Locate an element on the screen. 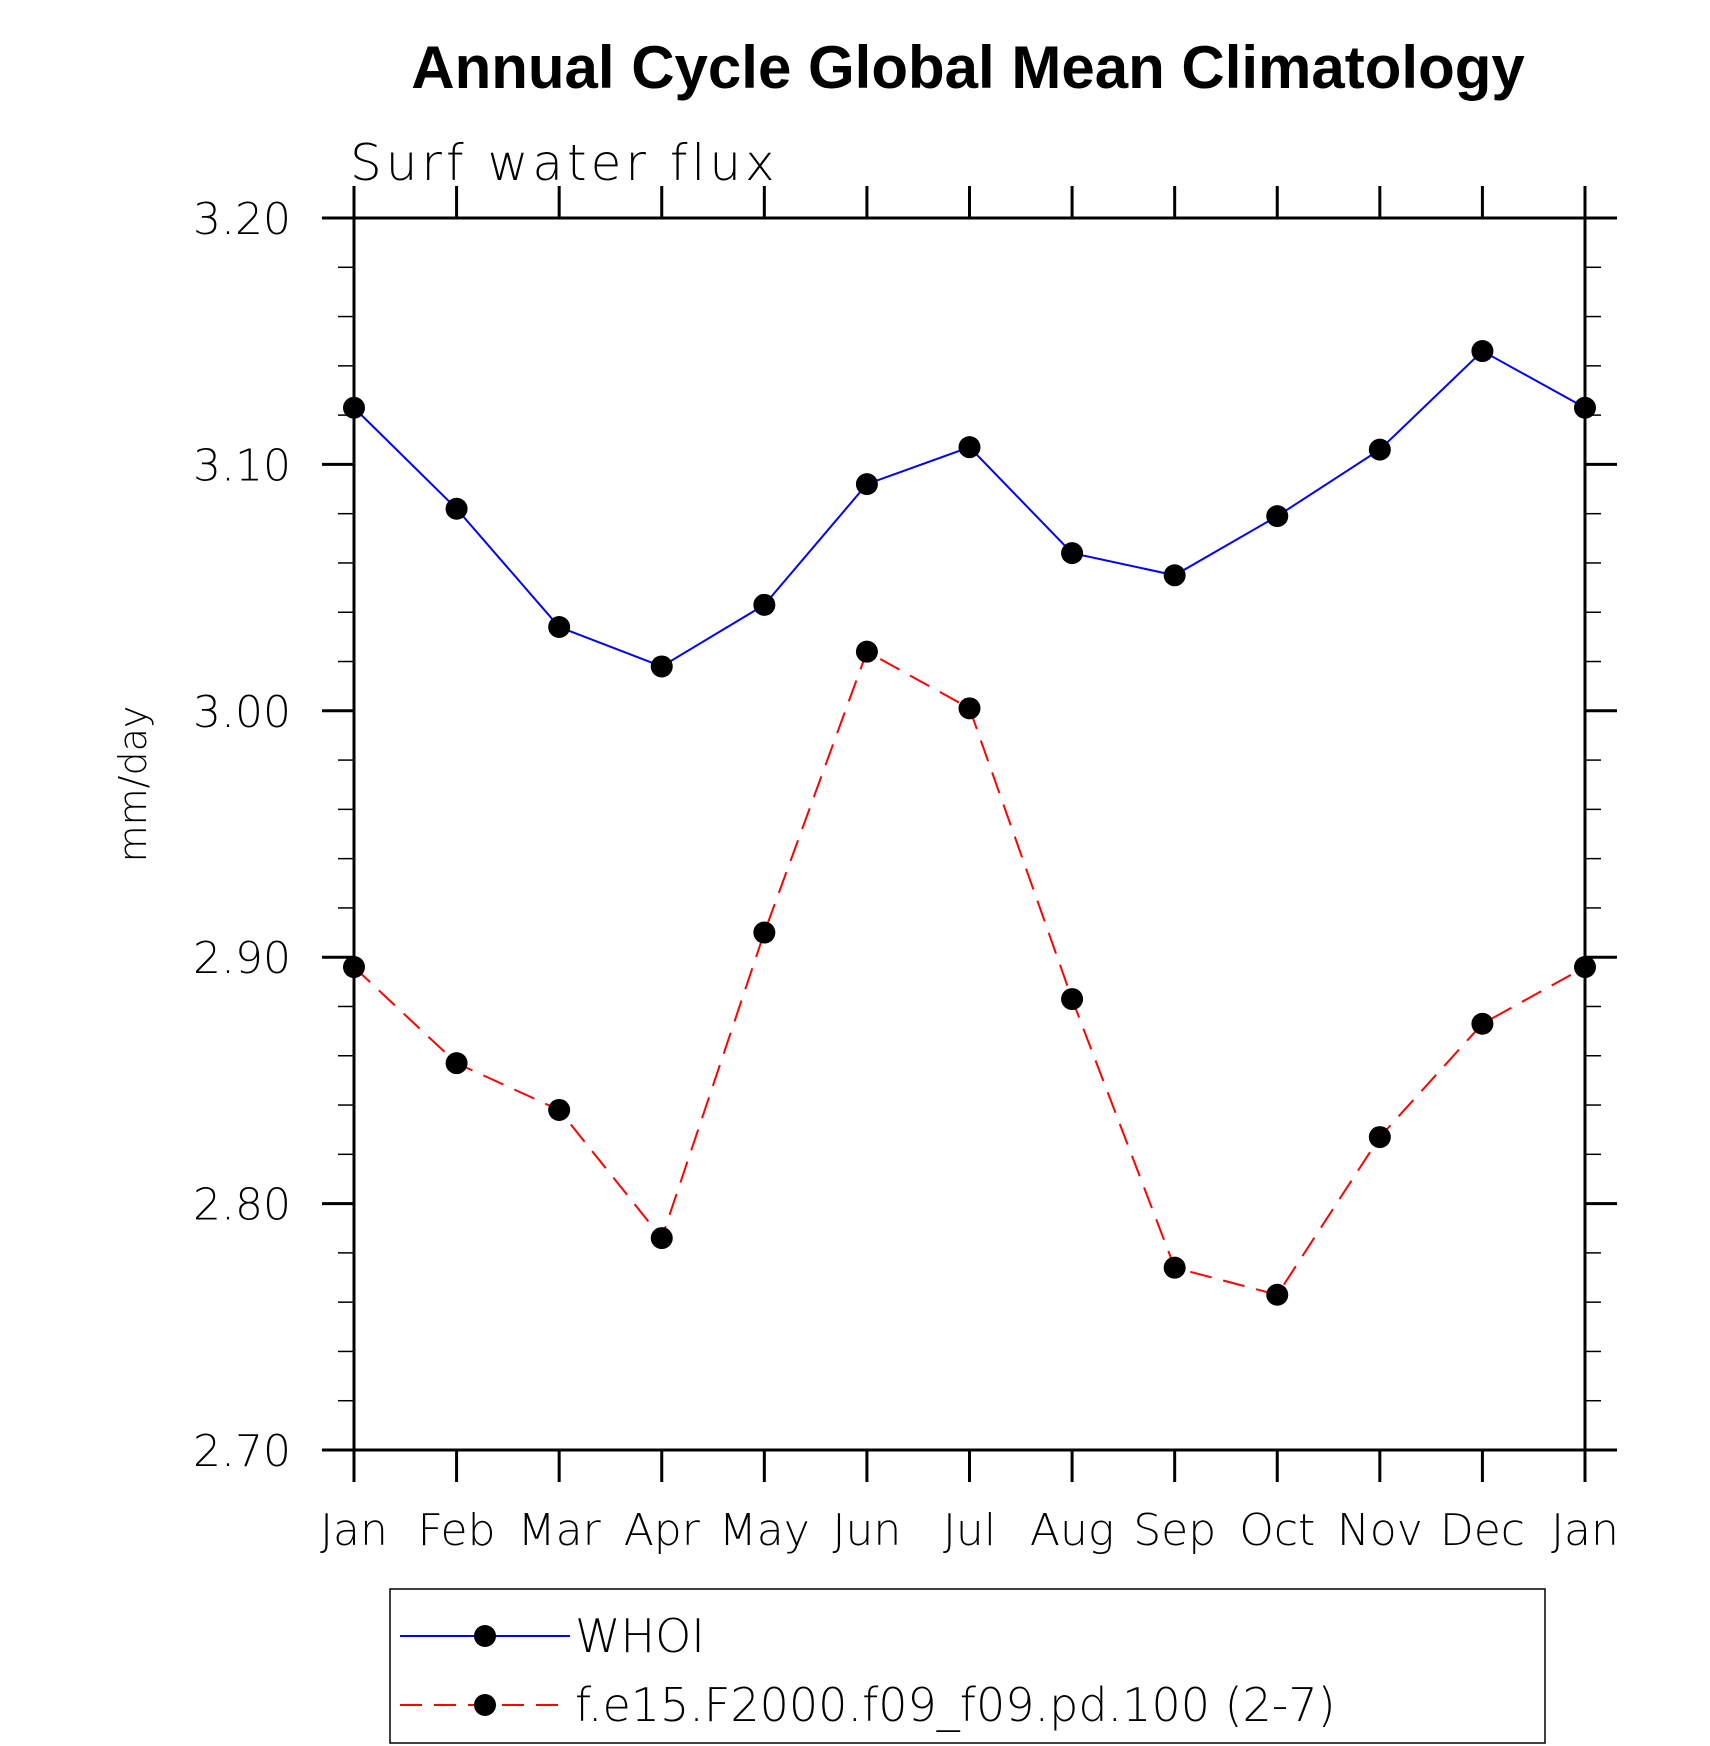 Image resolution: width=1710 pixels, height=1746 pixels. y-tick-label: 2.80 is located at coordinates (242, 1205).